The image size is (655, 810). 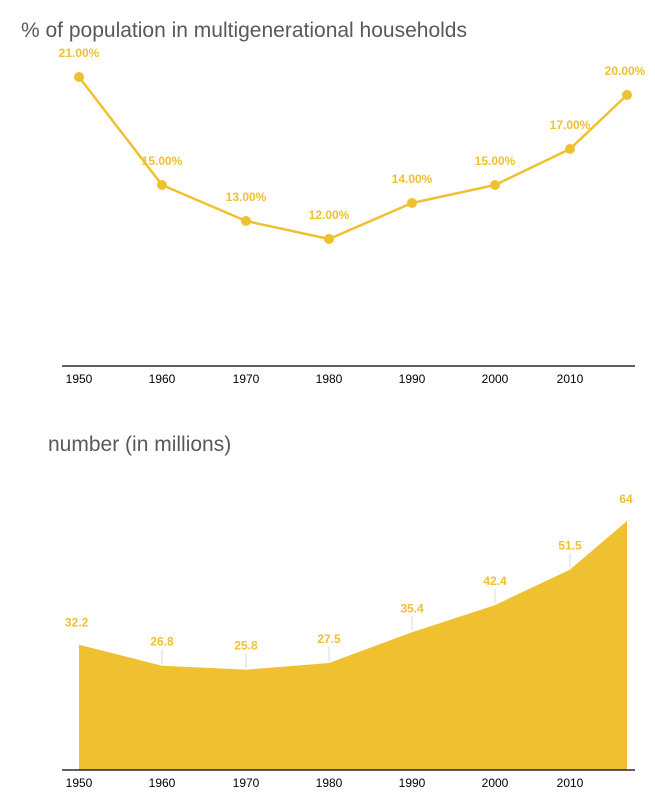 What do you see at coordinates (329, 215) in the screenshot?
I see `line-data-label-3: 12.00%` at bounding box center [329, 215].